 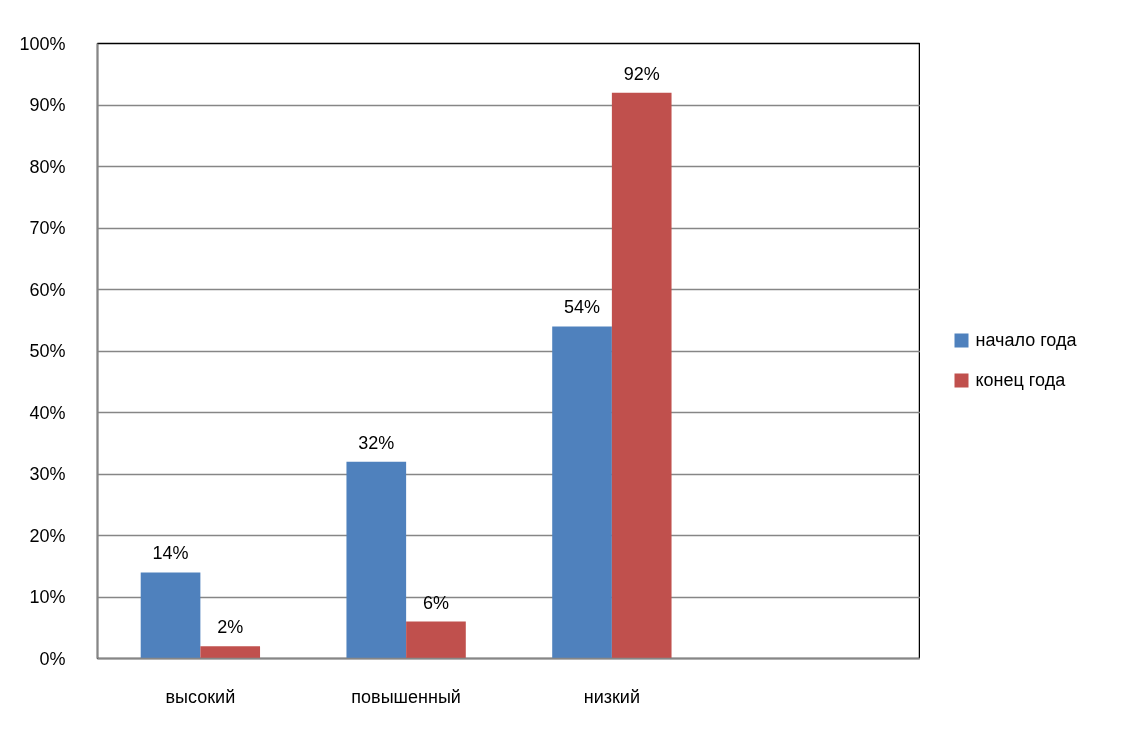 What do you see at coordinates (47, 166) in the screenshot?
I see `y-tick-label: 80%` at bounding box center [47, 166].